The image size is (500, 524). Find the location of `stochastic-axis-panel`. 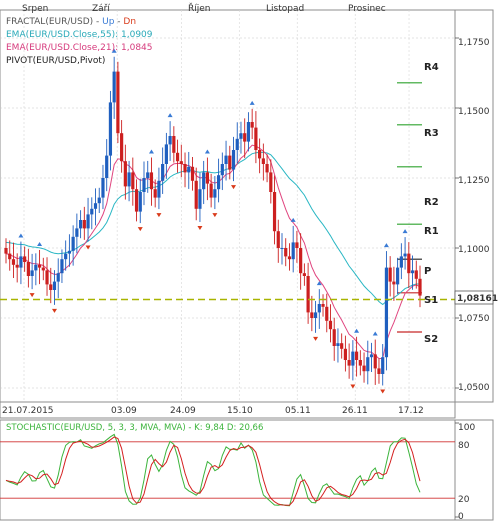

stochastic-axis-panel is located at coordinates (474, 470).